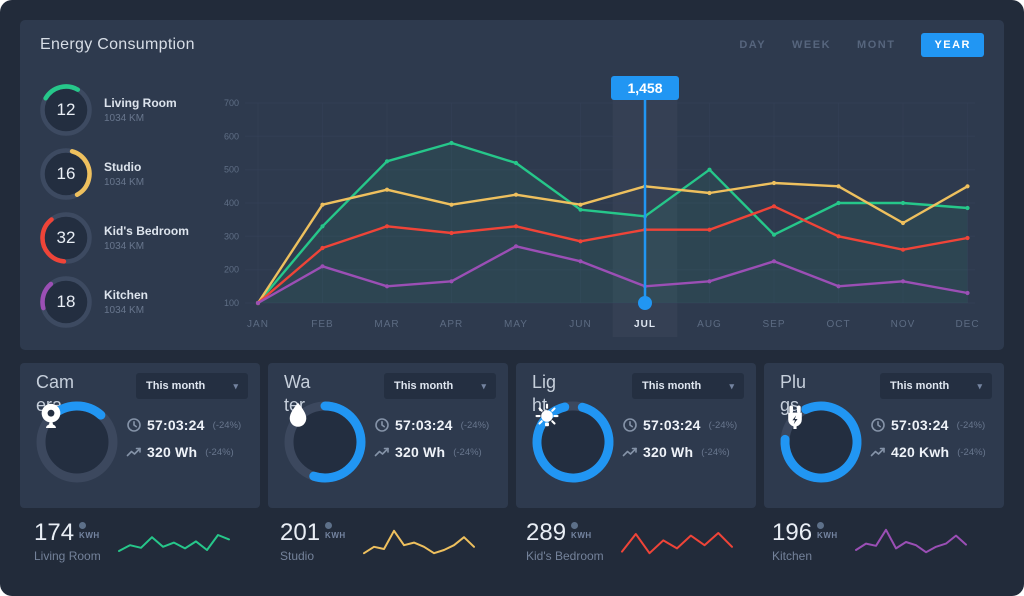  What do you see at coordinates (123, 167) in the screenshot?
I see `gauge-label: Studio` at bounding box center [123, 167].